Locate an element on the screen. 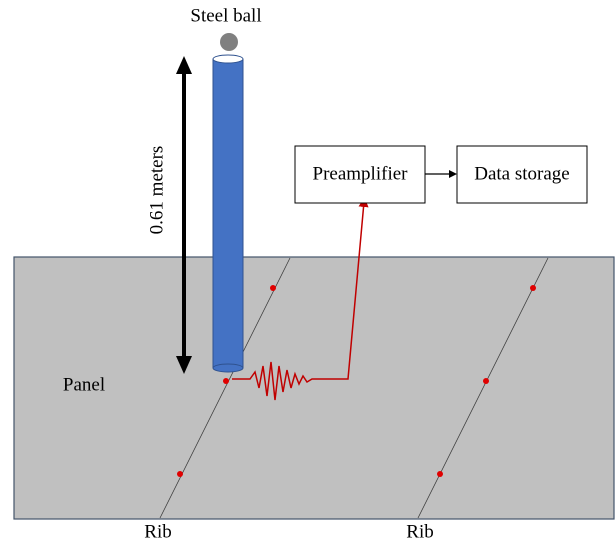 This screenshot has height=544, width=615. preamplifier-box is located at coordinates (360, 174).